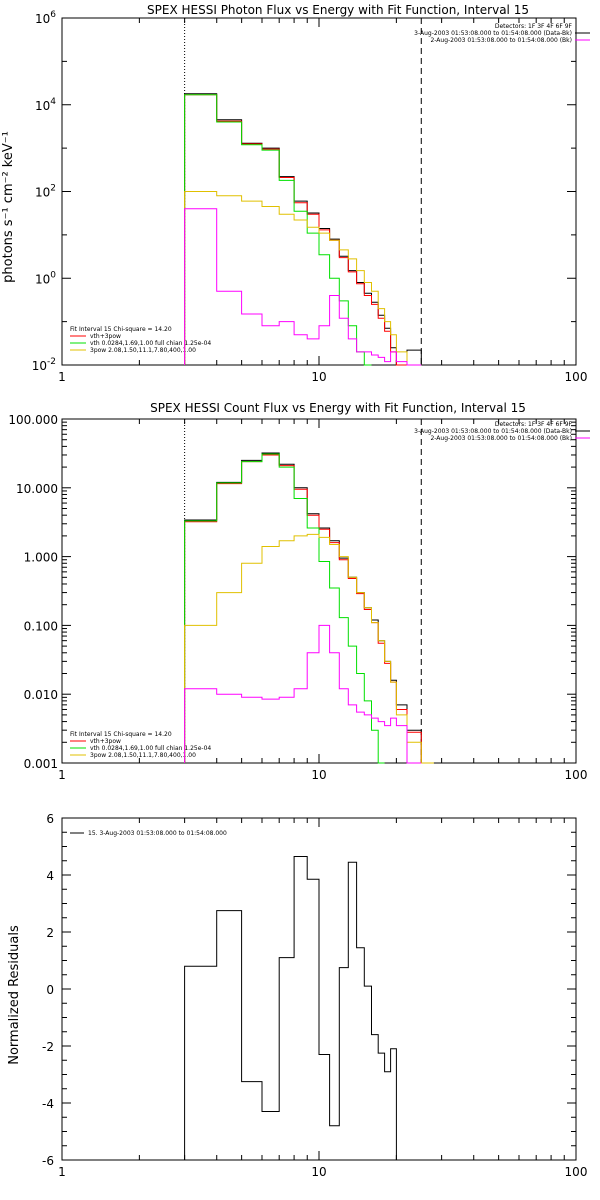 The height and width of the screenshot is (1200, 600). What do you see at coordinates (41, 764) in the screenshot?
I see `y-tick-label: 0.001` at bounding box center [41, 764].